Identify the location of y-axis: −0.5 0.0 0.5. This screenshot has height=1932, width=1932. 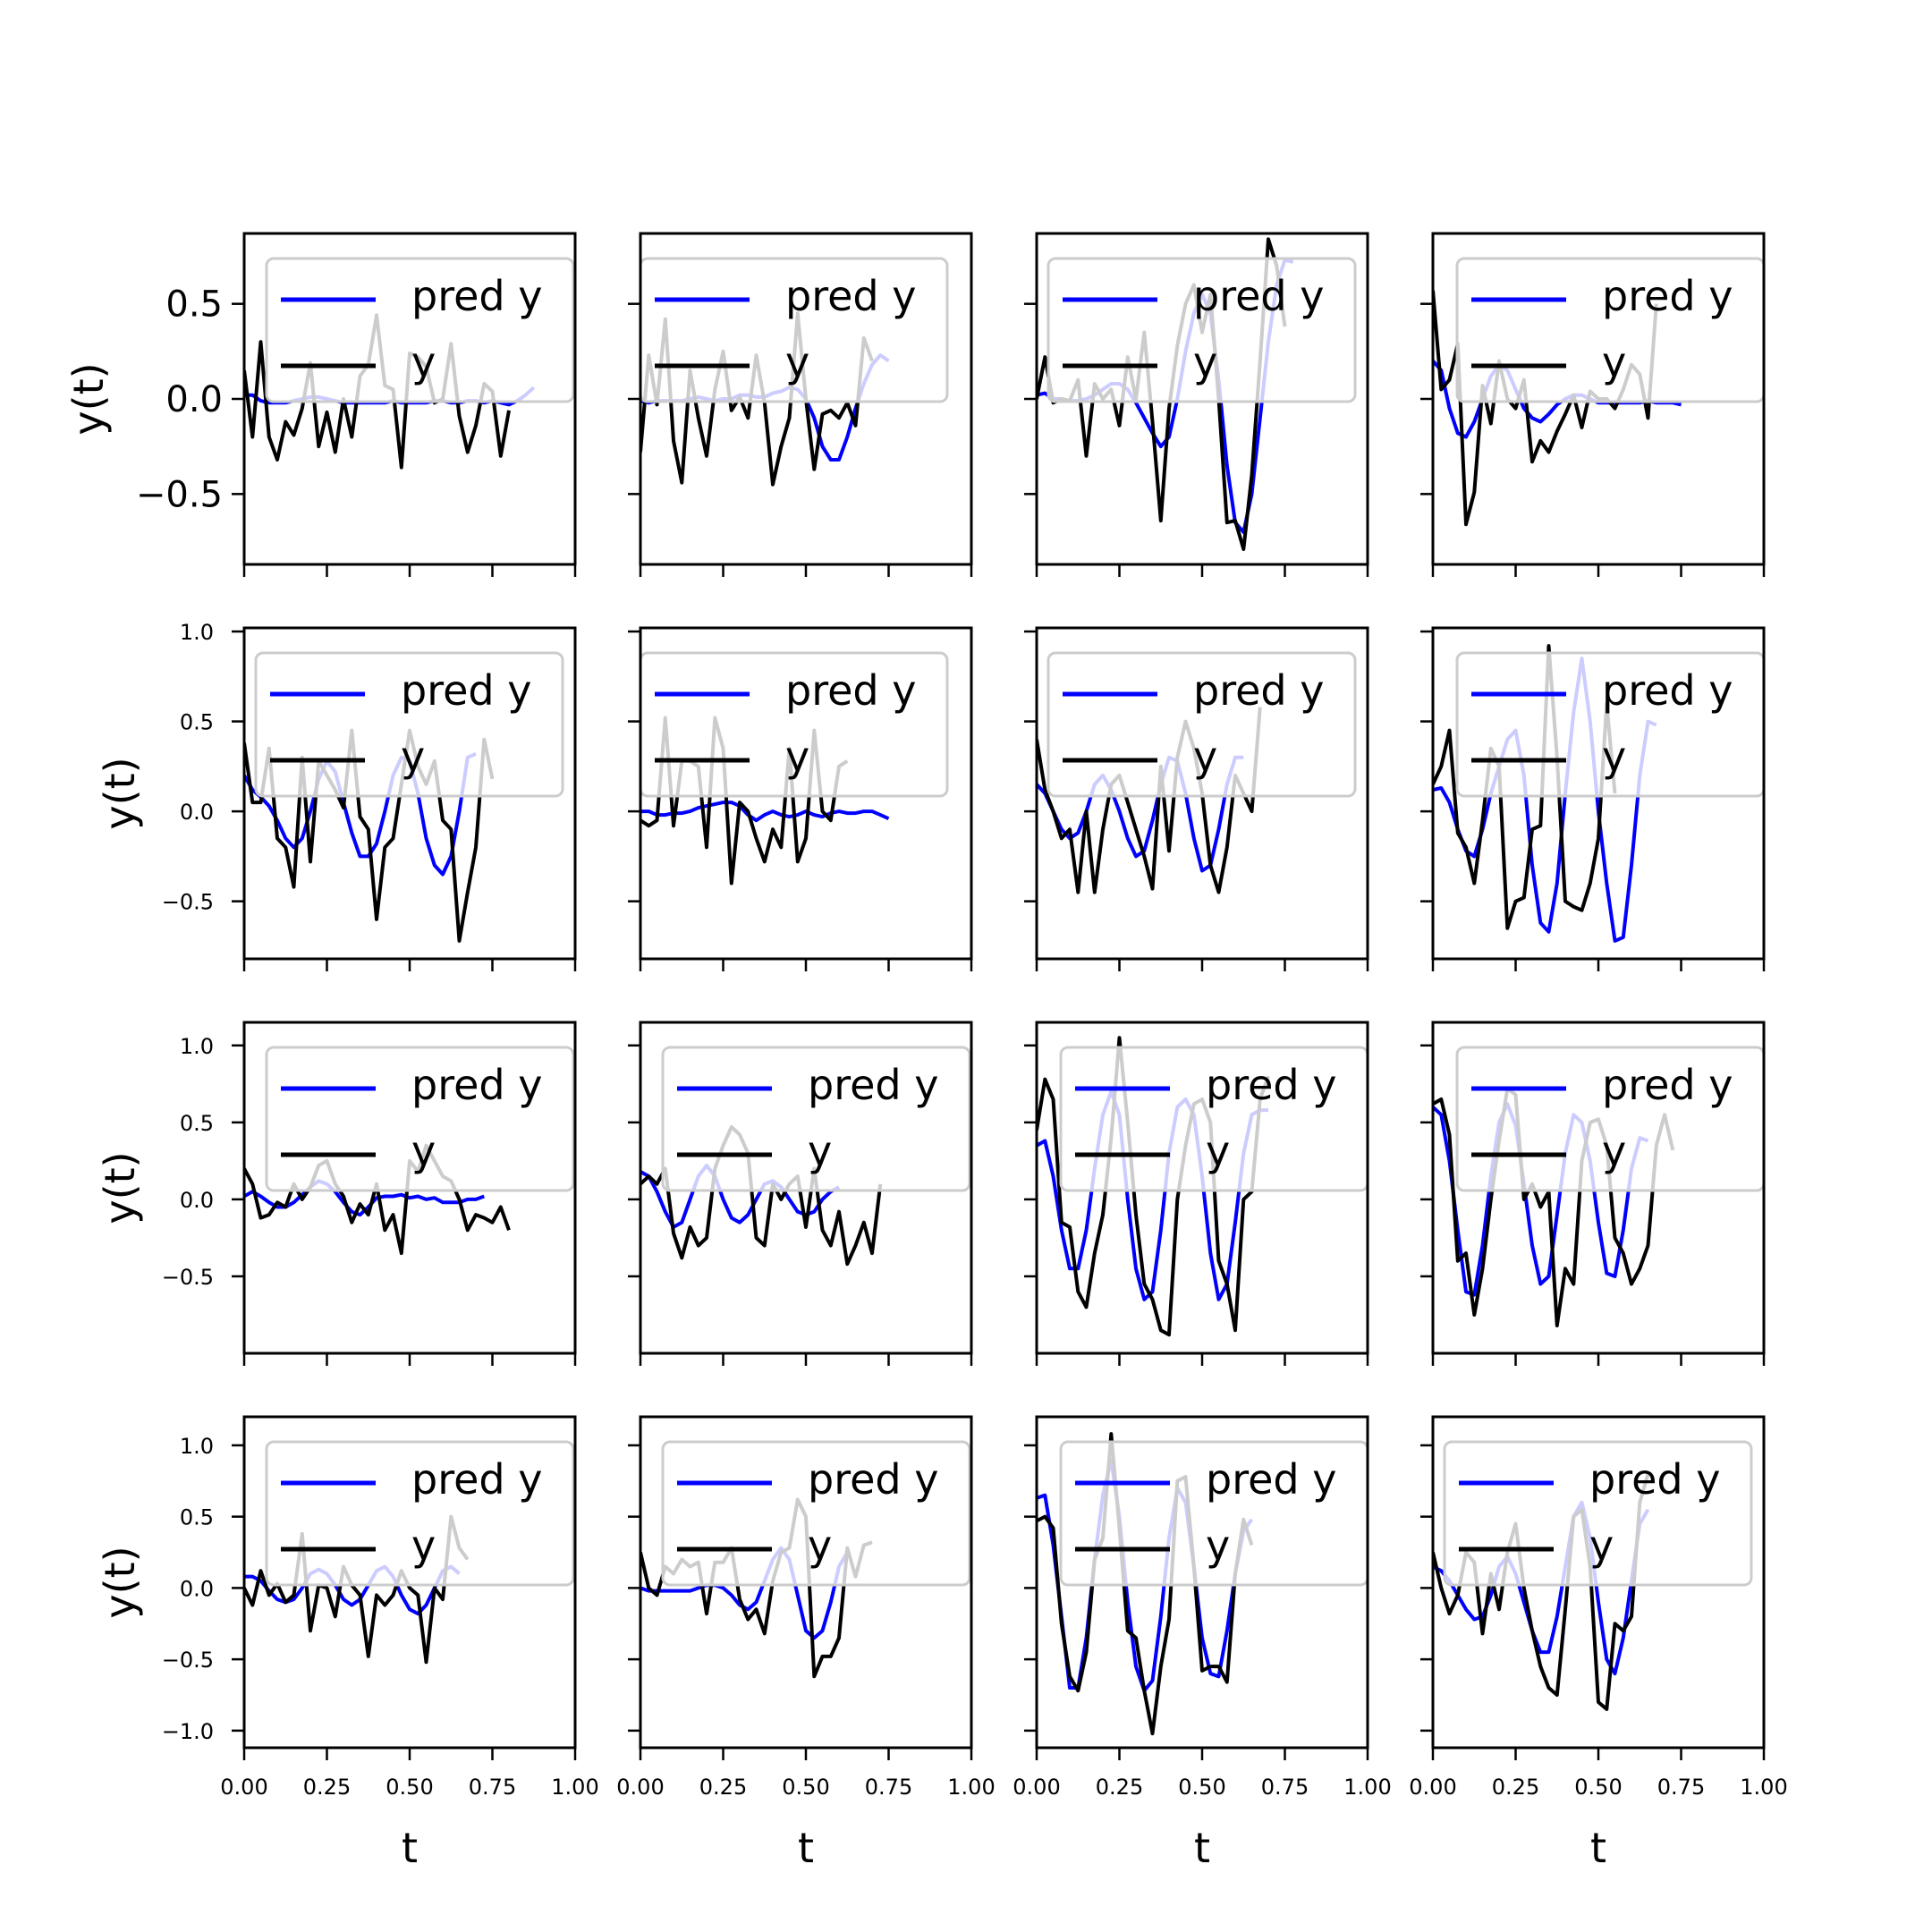
(190, 399).